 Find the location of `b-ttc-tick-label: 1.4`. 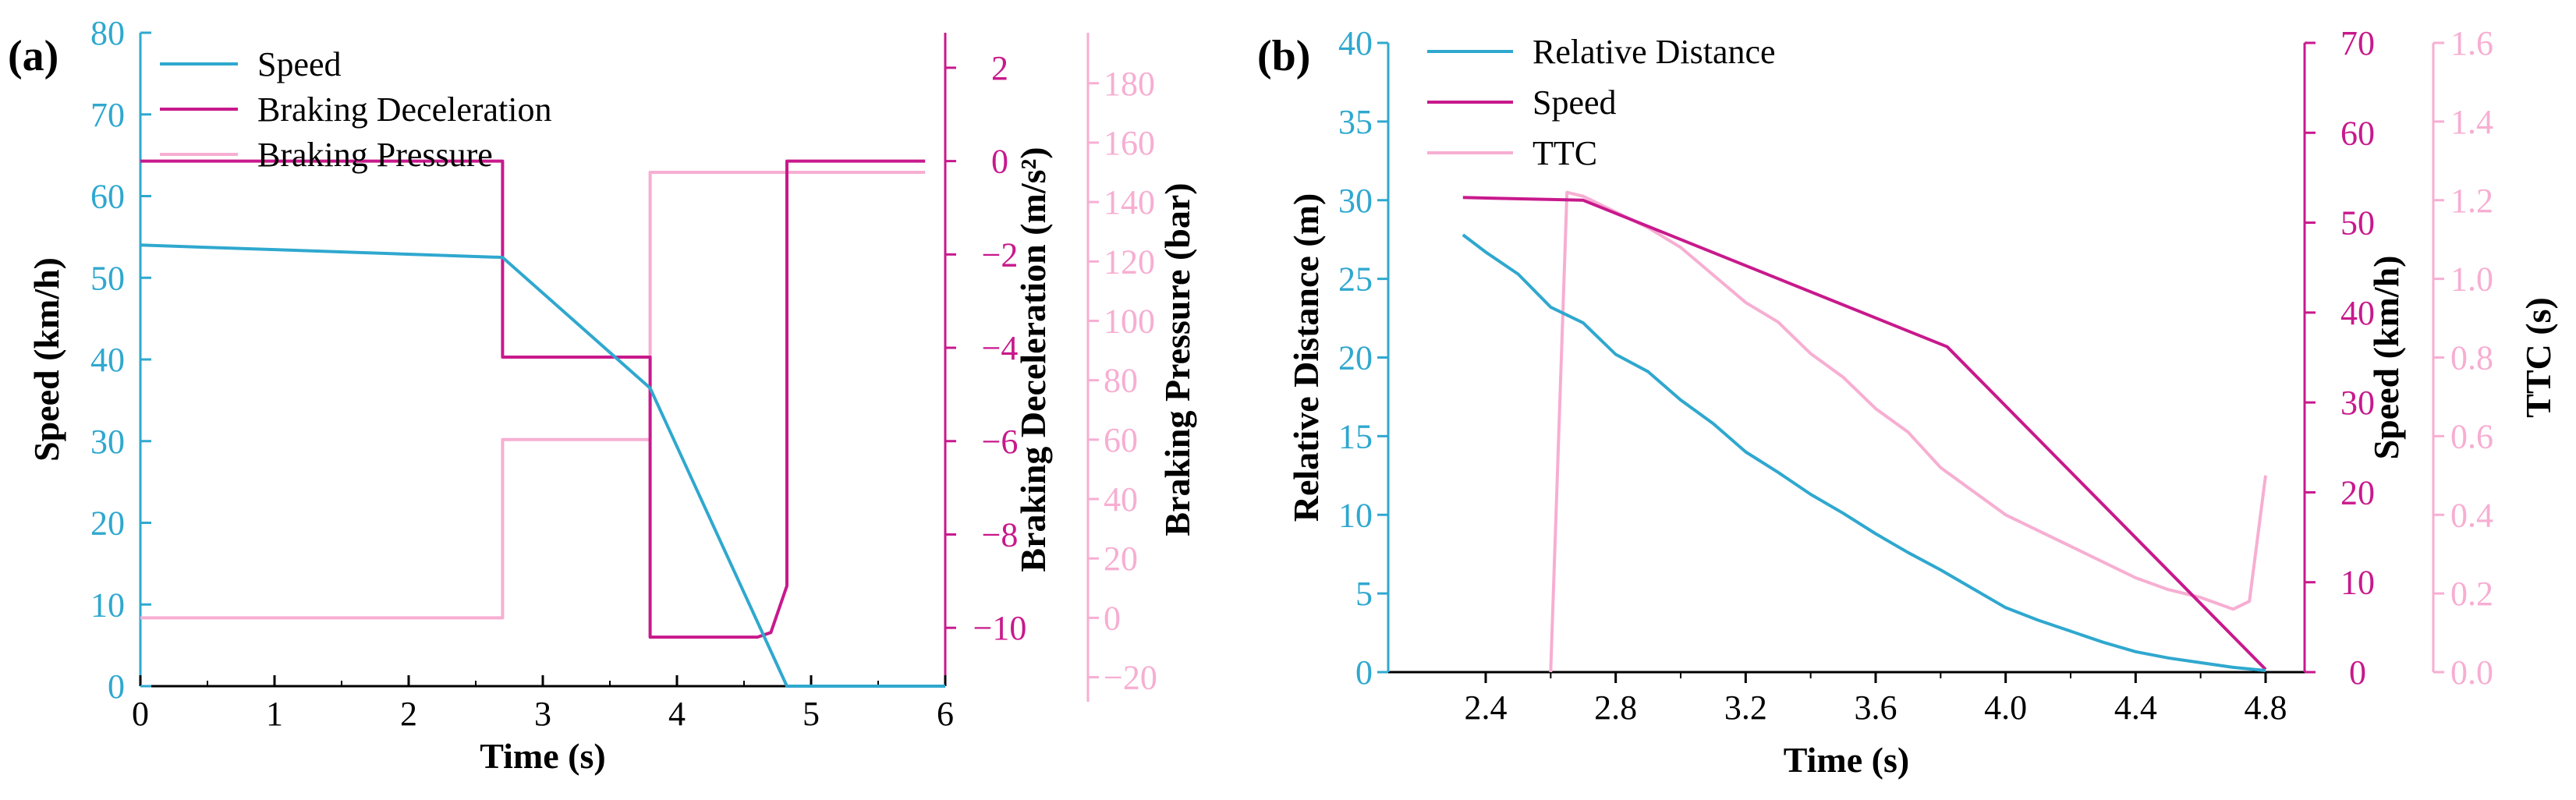

b-ttc-tick-label: 1.4 is located at coordinates (2471, 122).